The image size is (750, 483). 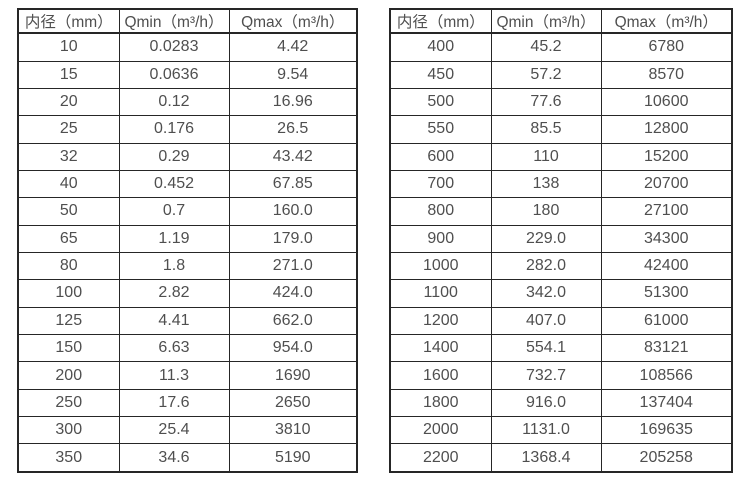 I want to click on table-cell: 26.5, so click(x=293, y=129).